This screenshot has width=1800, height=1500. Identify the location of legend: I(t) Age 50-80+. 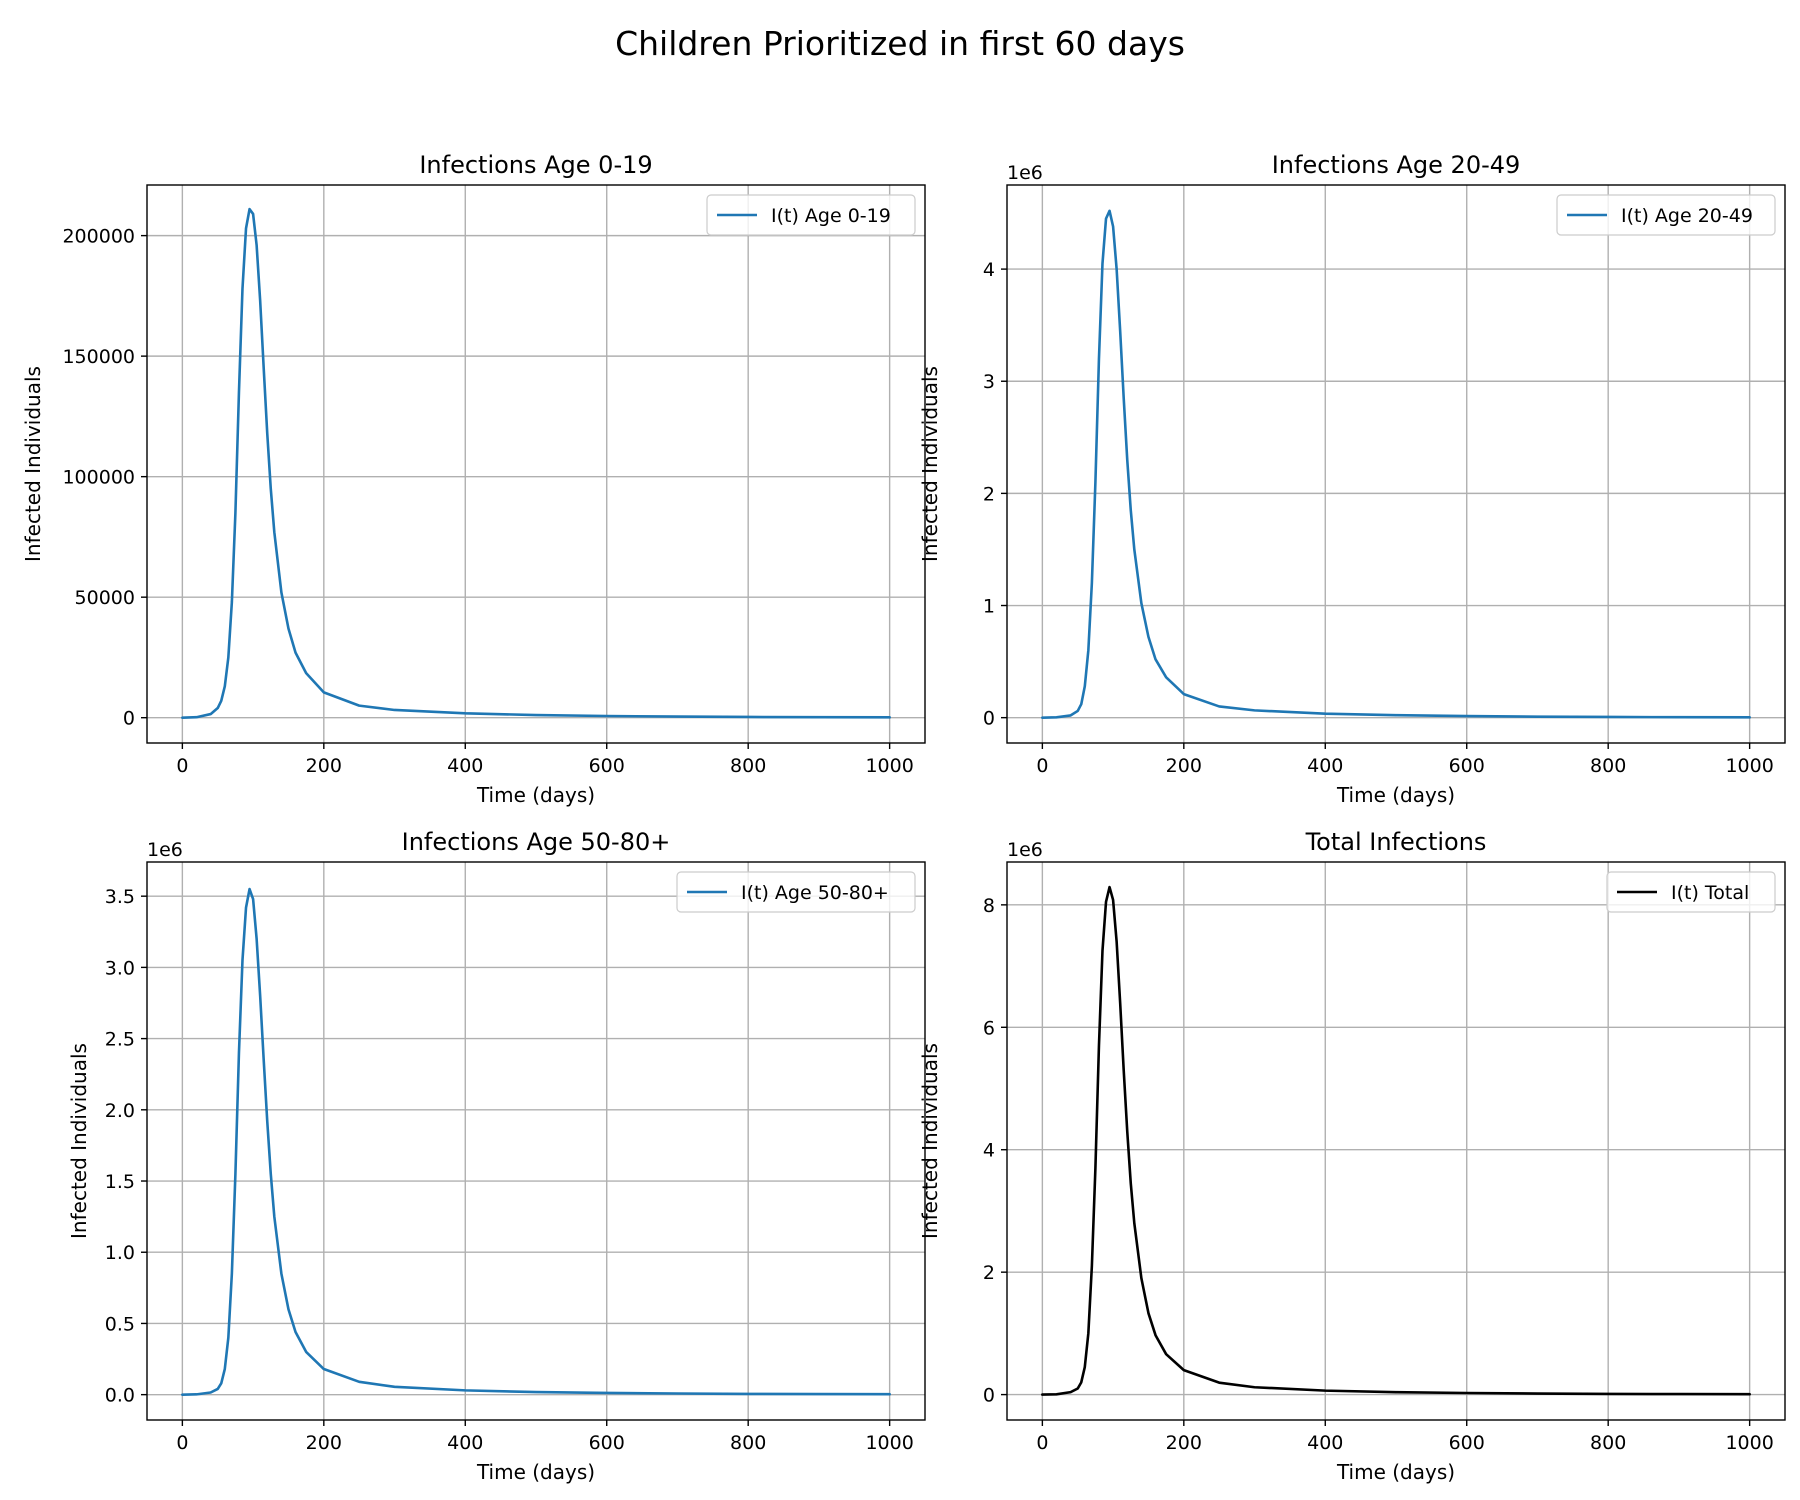
(796, 892).